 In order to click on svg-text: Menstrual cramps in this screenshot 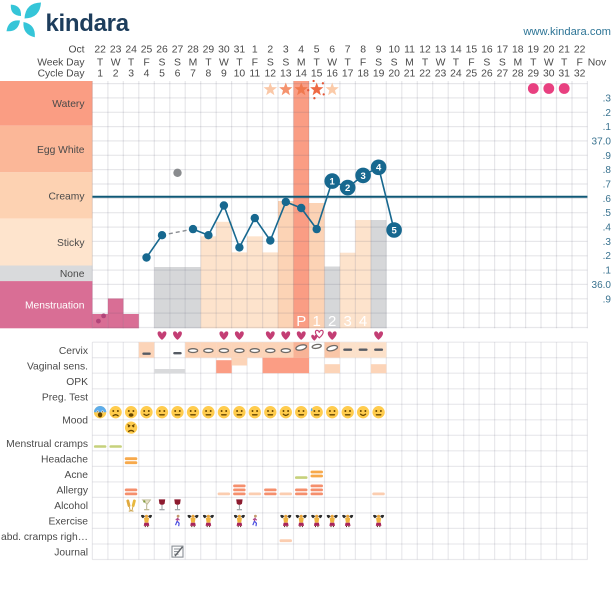, I will do `click(47, 444)`.